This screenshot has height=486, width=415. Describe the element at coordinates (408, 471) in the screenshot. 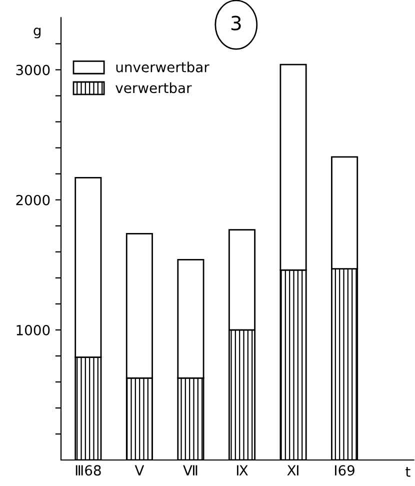

I see `x-axis-title: t` at that location.